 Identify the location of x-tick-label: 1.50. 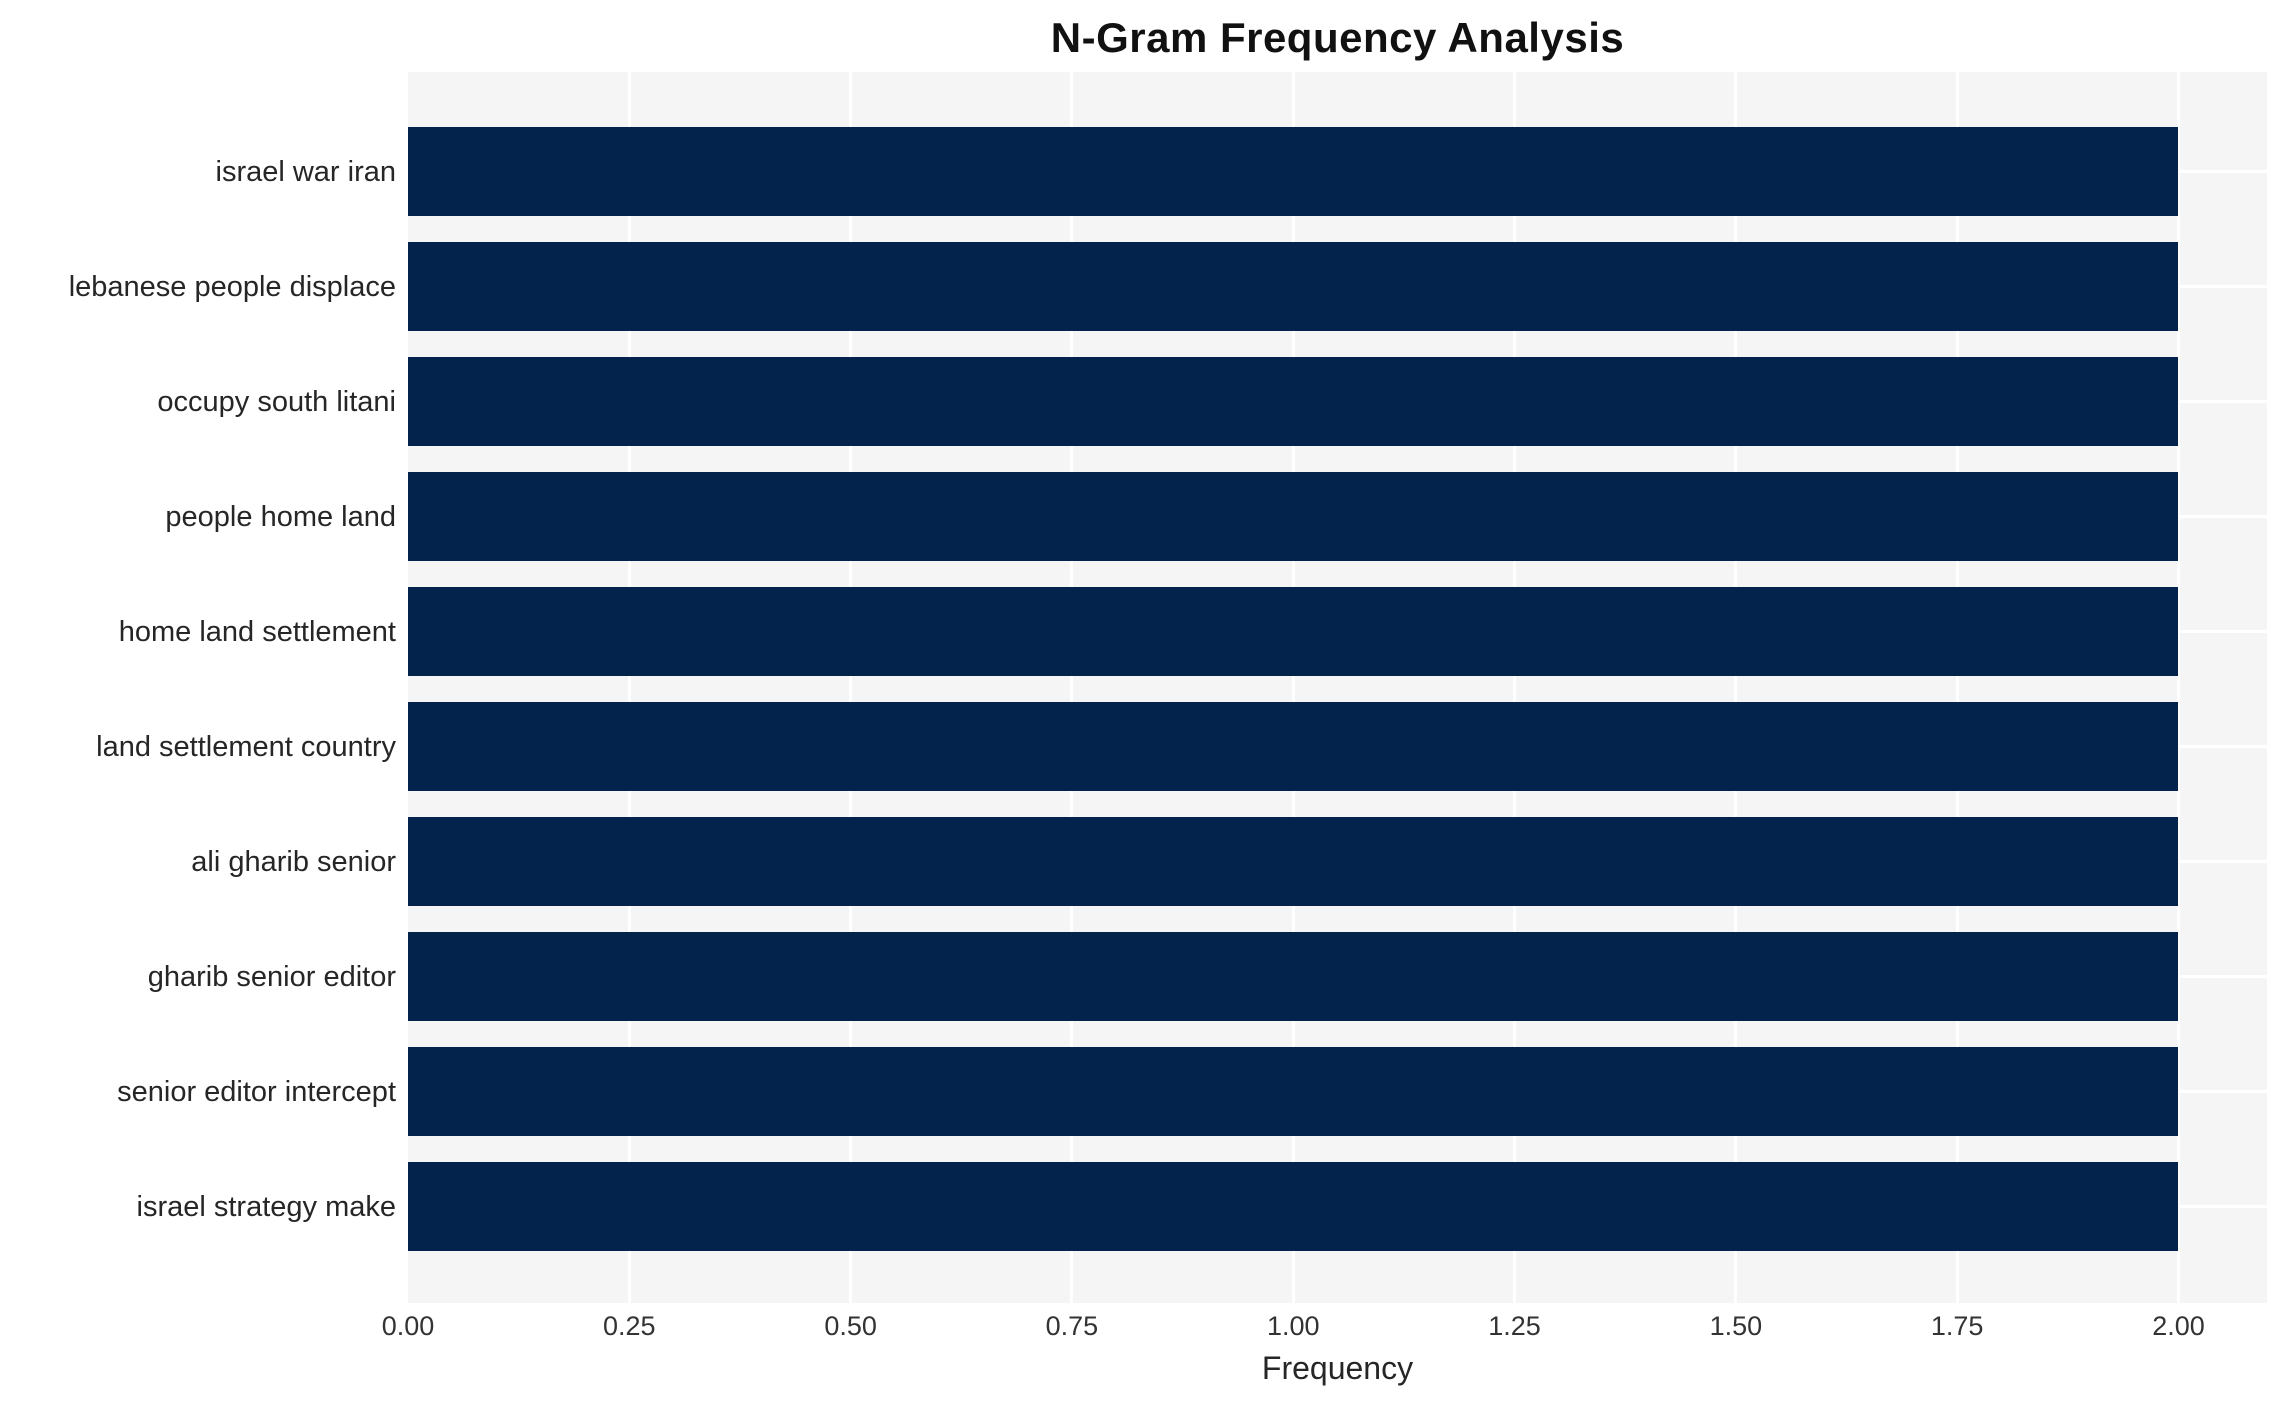
(1736, 1326).